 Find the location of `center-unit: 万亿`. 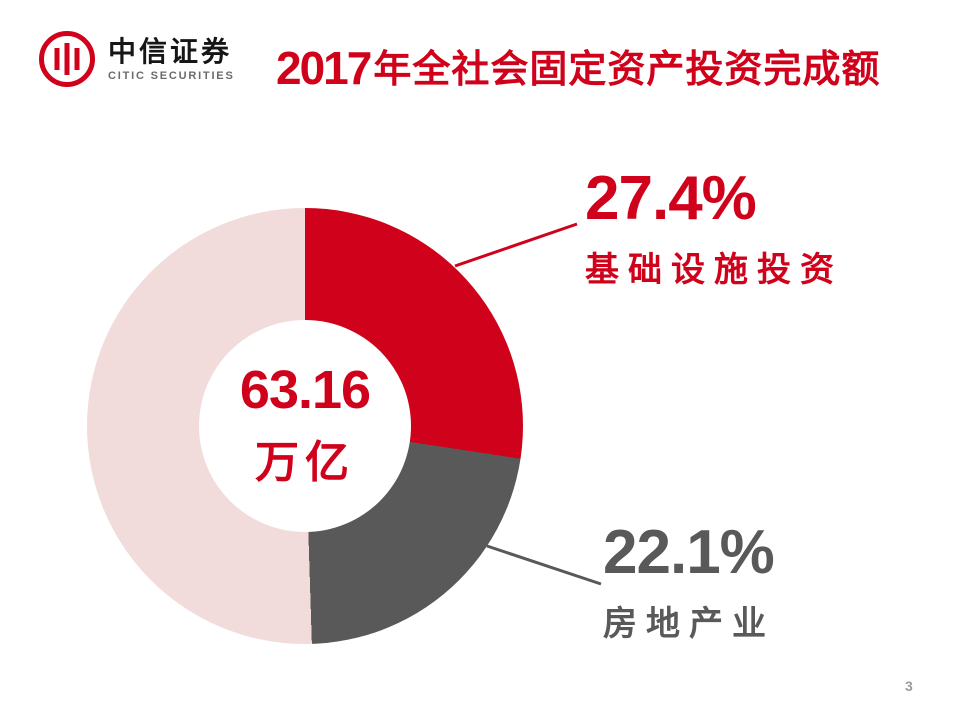

center-unit: 万亿 is located at coordinates (305, 463).